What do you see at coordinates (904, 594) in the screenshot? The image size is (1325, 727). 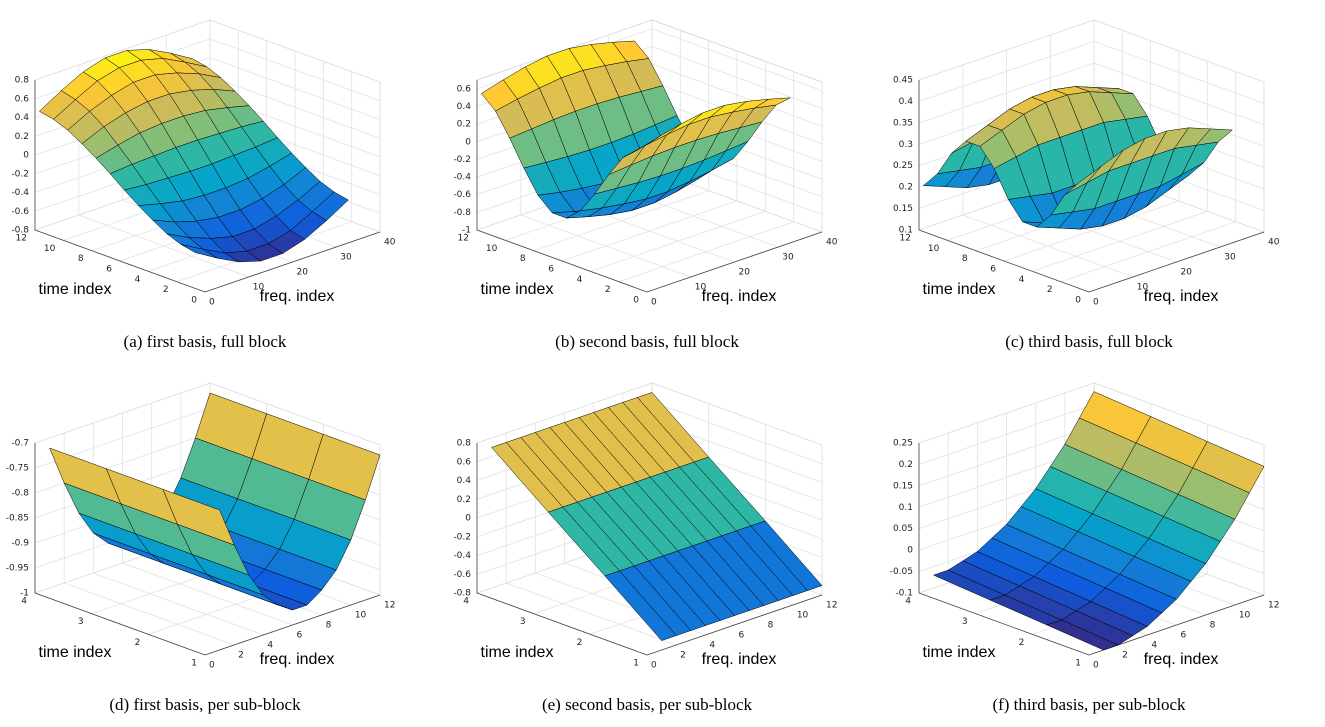 I see `z-tick-label: -0.1` at bounding box center [904, 594].